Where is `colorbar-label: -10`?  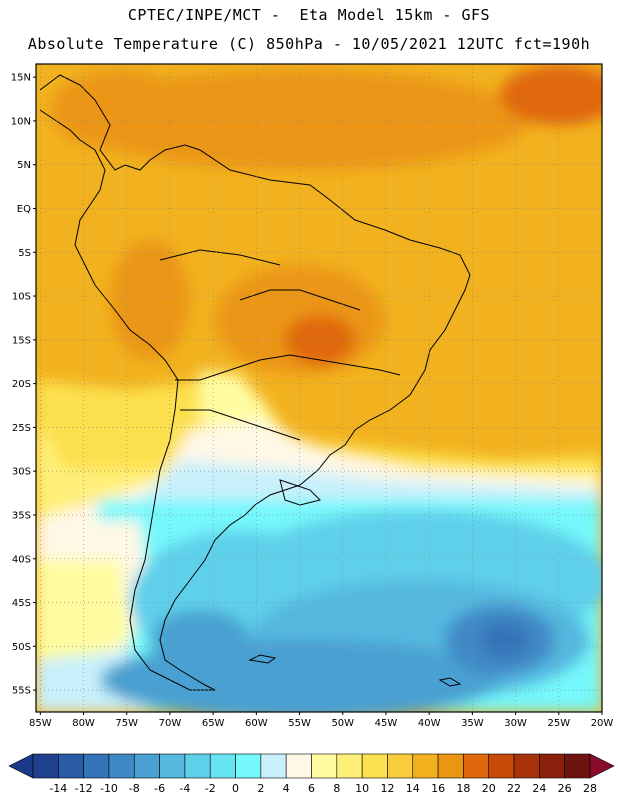
colorbar-label: -10 is located at coordinates (109, 788).